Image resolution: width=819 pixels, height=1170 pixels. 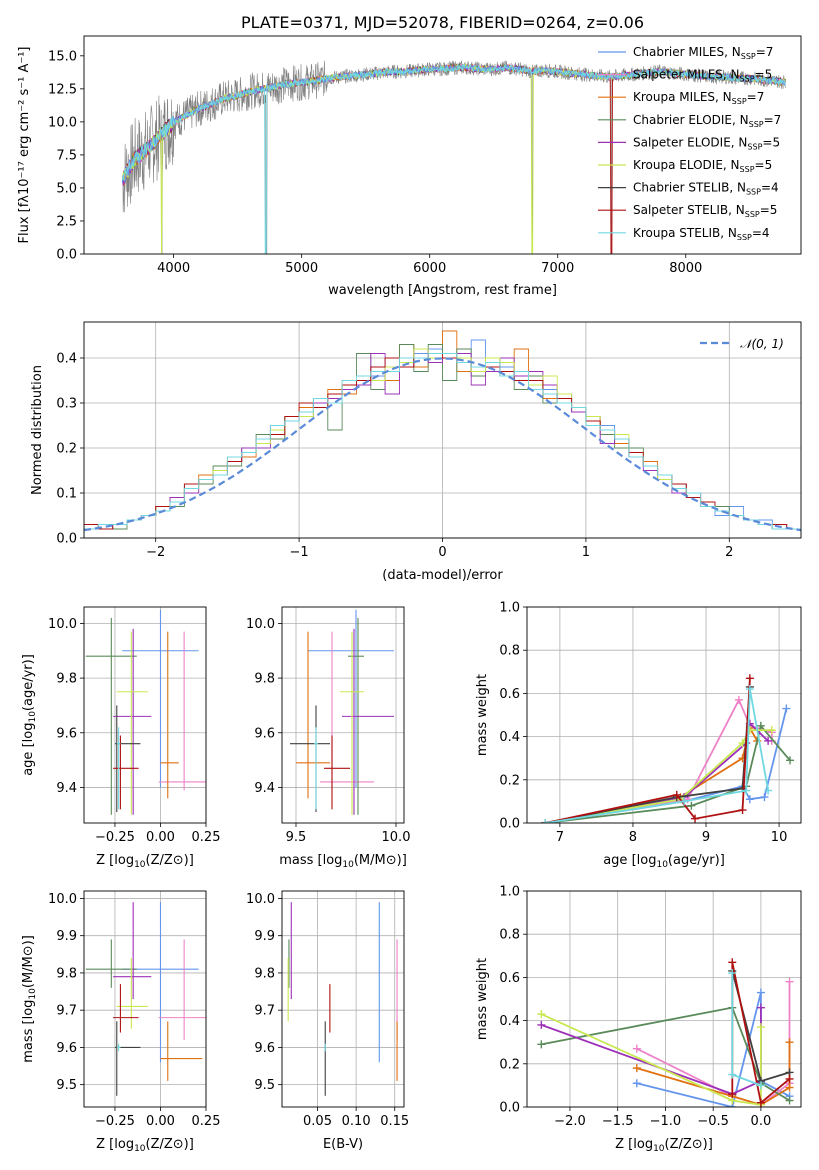 What do you see at coordinates (685, 233) in the screenshot?
I see `legend-label-main: Kroupa STELIB, N` at bounding box center [685, 233].